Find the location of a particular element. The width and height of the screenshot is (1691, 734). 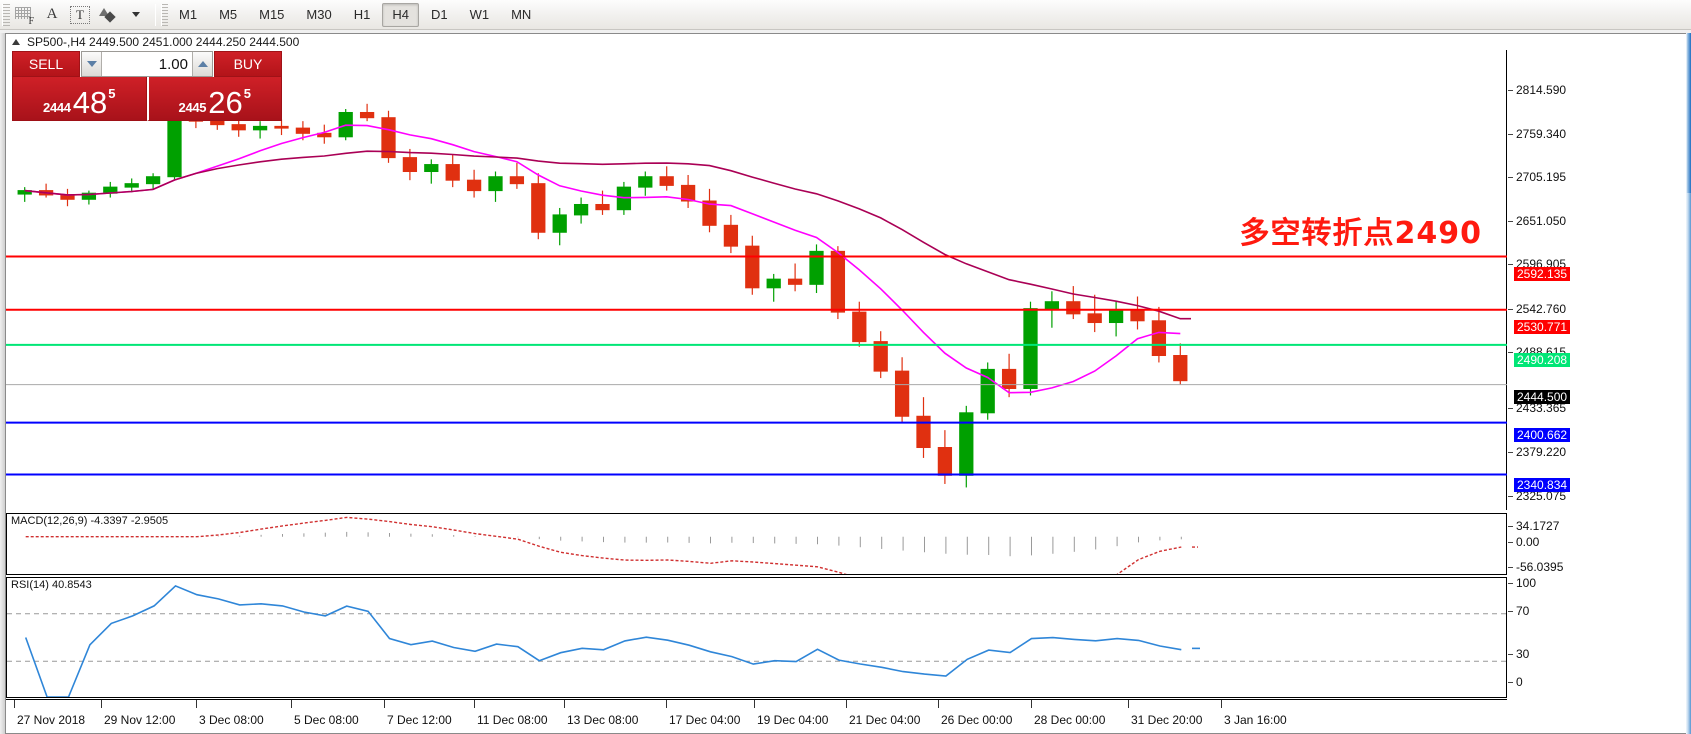

price-axis-badge-support-2340: 2340.834 is located at coordinates (1542, 485).